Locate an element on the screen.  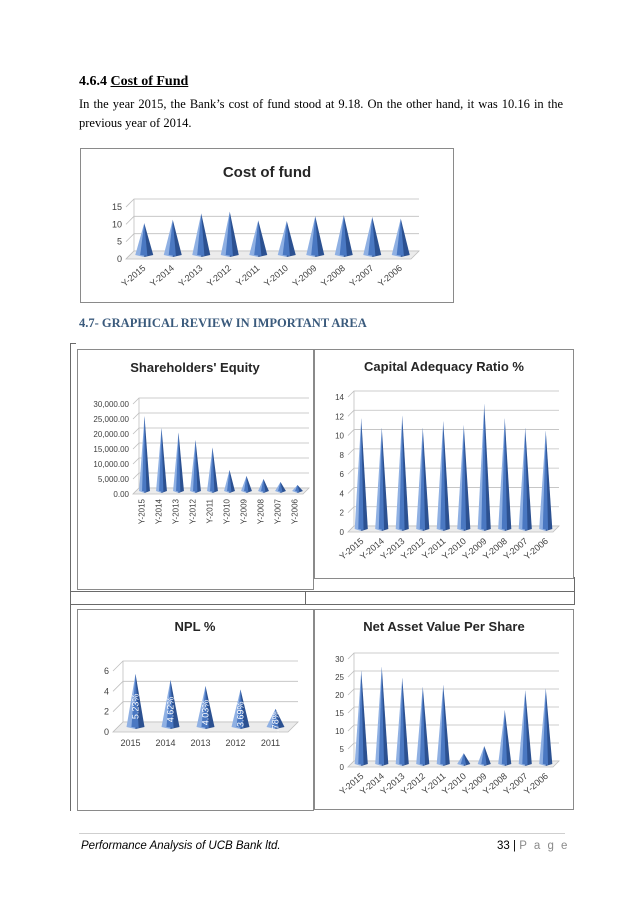
data-label: 3.69% is located at coordinates (241, 714).